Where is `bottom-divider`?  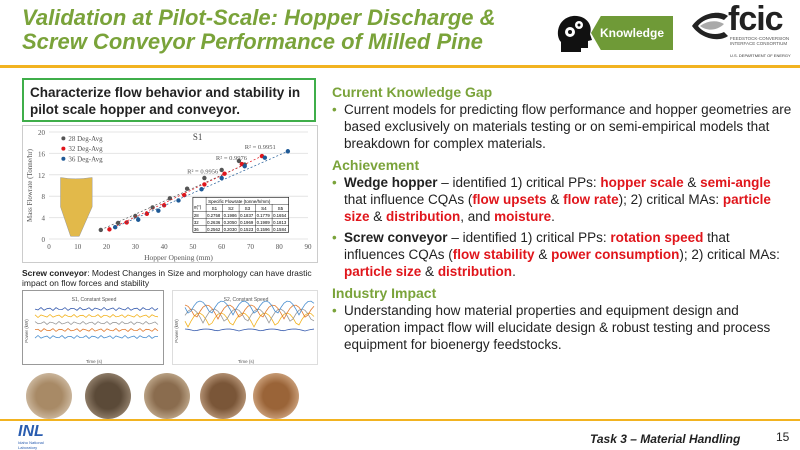
bottom-divider is located at coordinates (400, 420).